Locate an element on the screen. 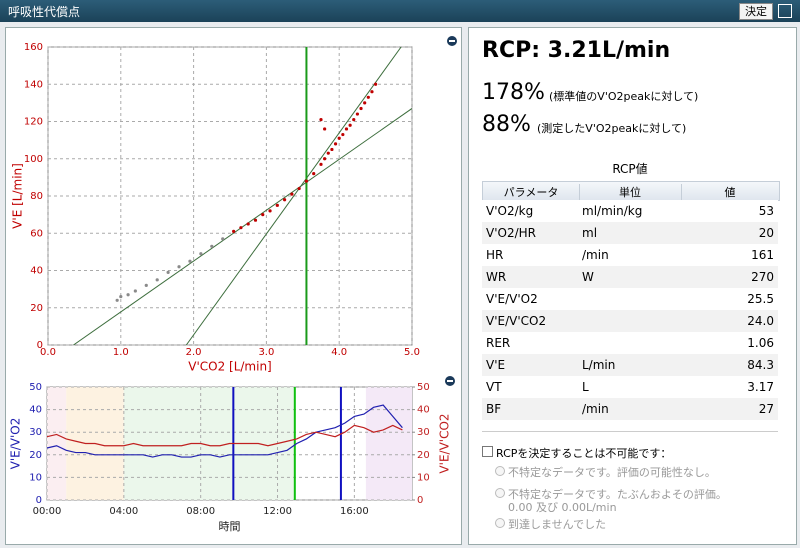 The height and width of the screenshot is (548, 800). y-tick-label: 20 is located at coordinates (35, 455).